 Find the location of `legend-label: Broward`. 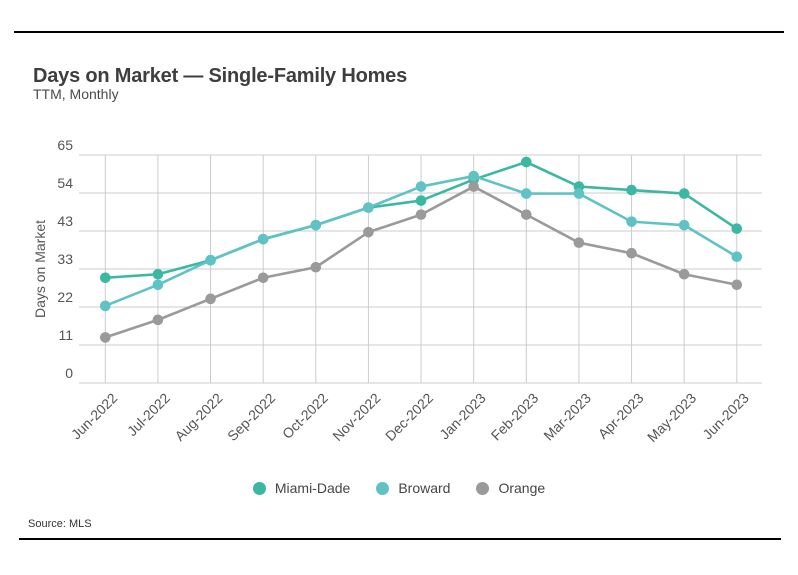

legend-label: Broward is located at coordinates (424, 488).